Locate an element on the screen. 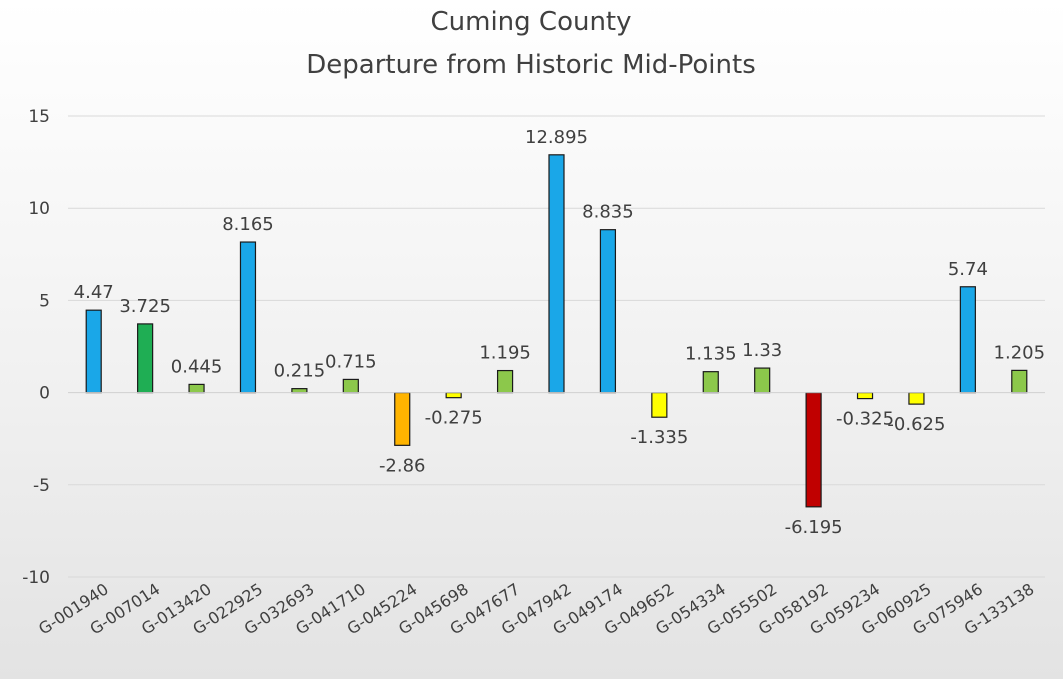  data-label: 5.74 is located at coordinates (968, 269).